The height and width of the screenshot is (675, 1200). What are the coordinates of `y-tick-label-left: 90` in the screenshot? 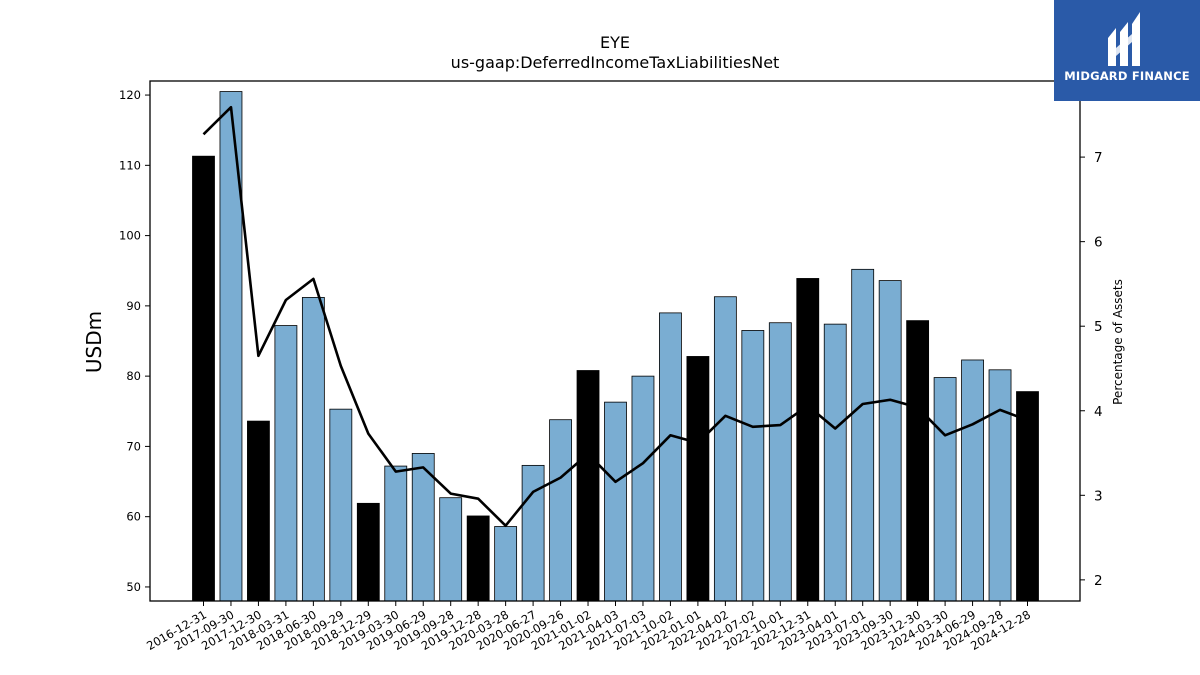 It's located at (133, 306).